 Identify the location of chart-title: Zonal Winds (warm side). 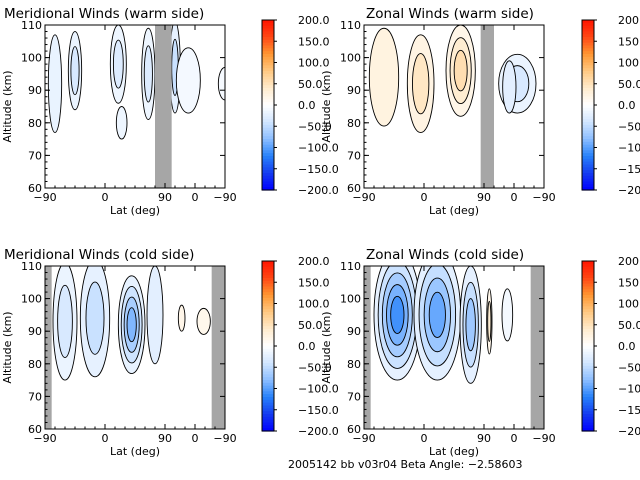
(450, 14).